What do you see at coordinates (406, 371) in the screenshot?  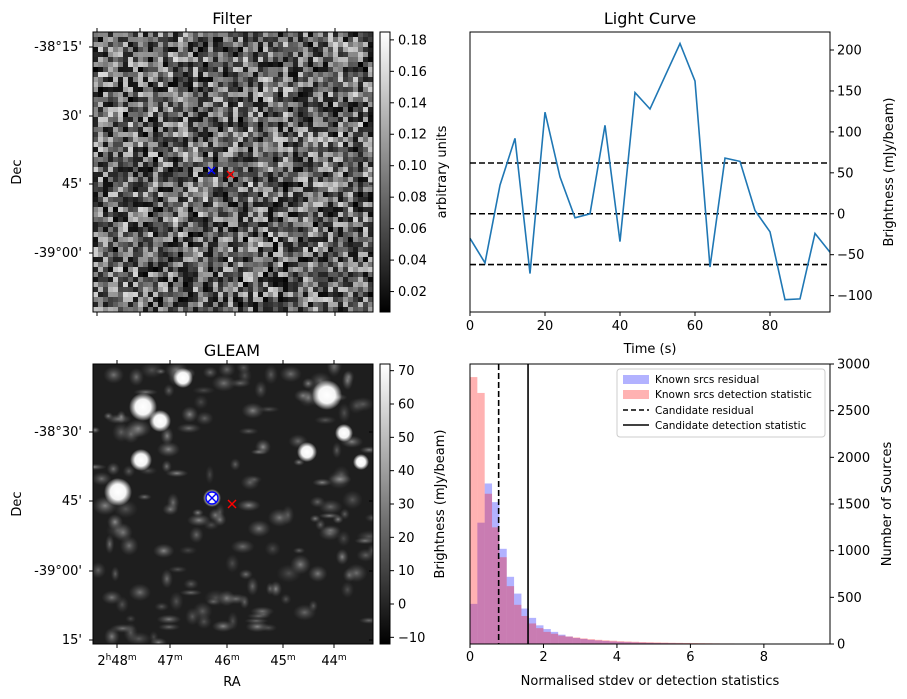 I see `colorbar-tick-label: 70` at bounding box center [406, 371].